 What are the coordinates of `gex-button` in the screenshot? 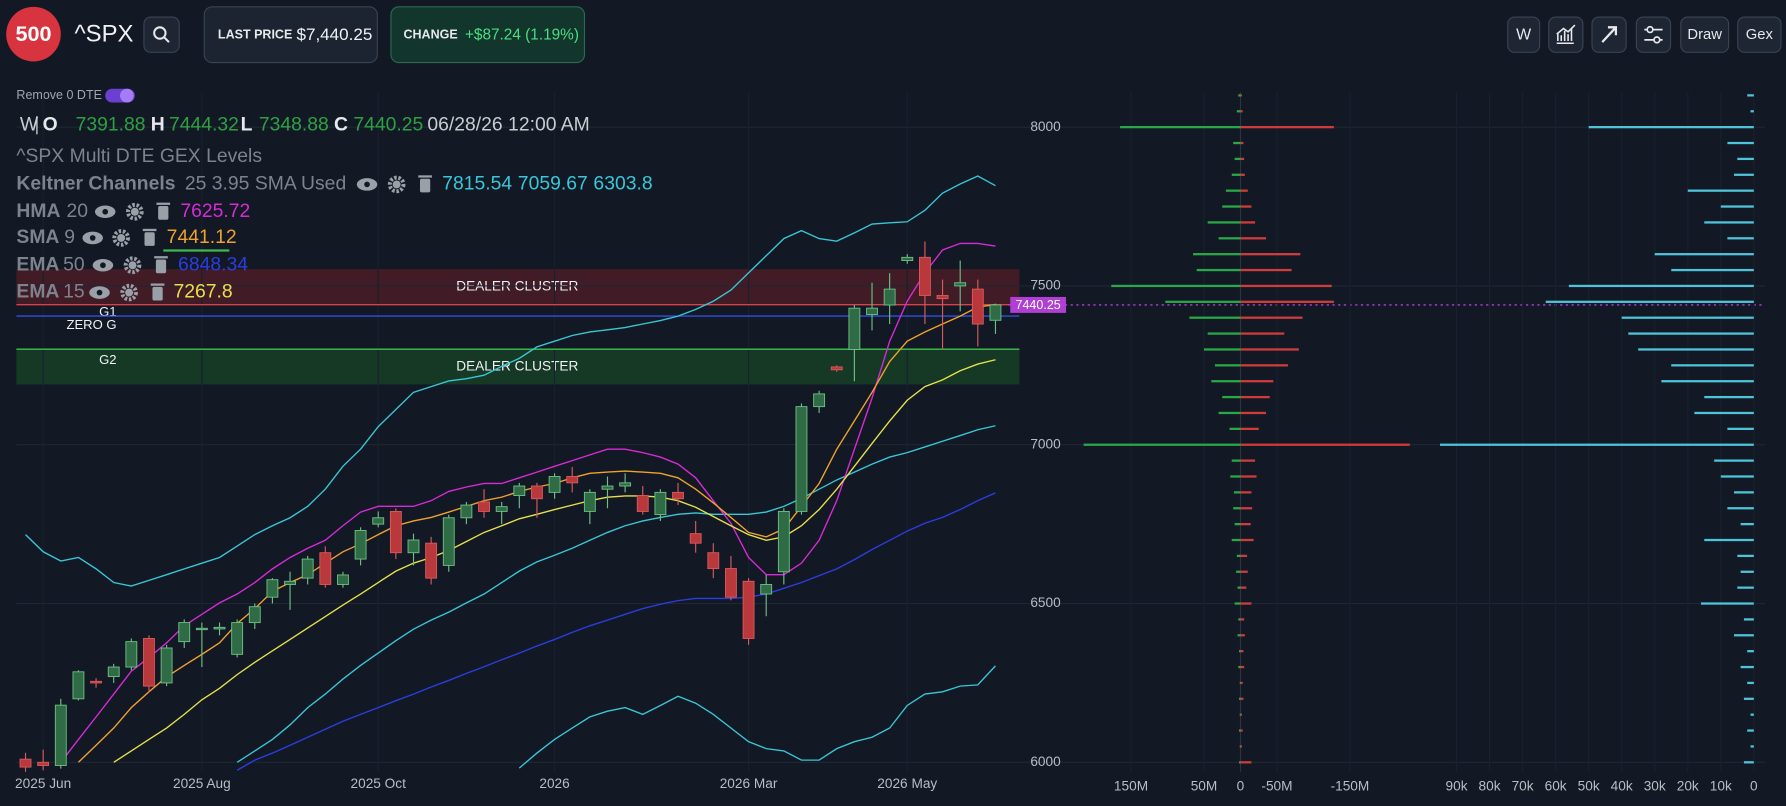 It's located at (1759, 34).